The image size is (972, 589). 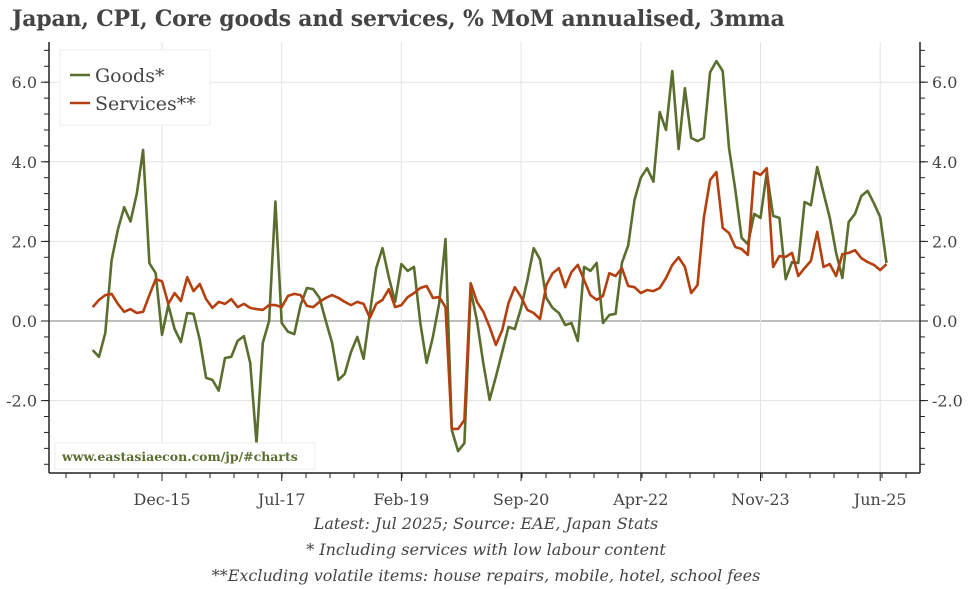 I want to click on y-tick-label-right: 0.0, so click(x=944, y=321).